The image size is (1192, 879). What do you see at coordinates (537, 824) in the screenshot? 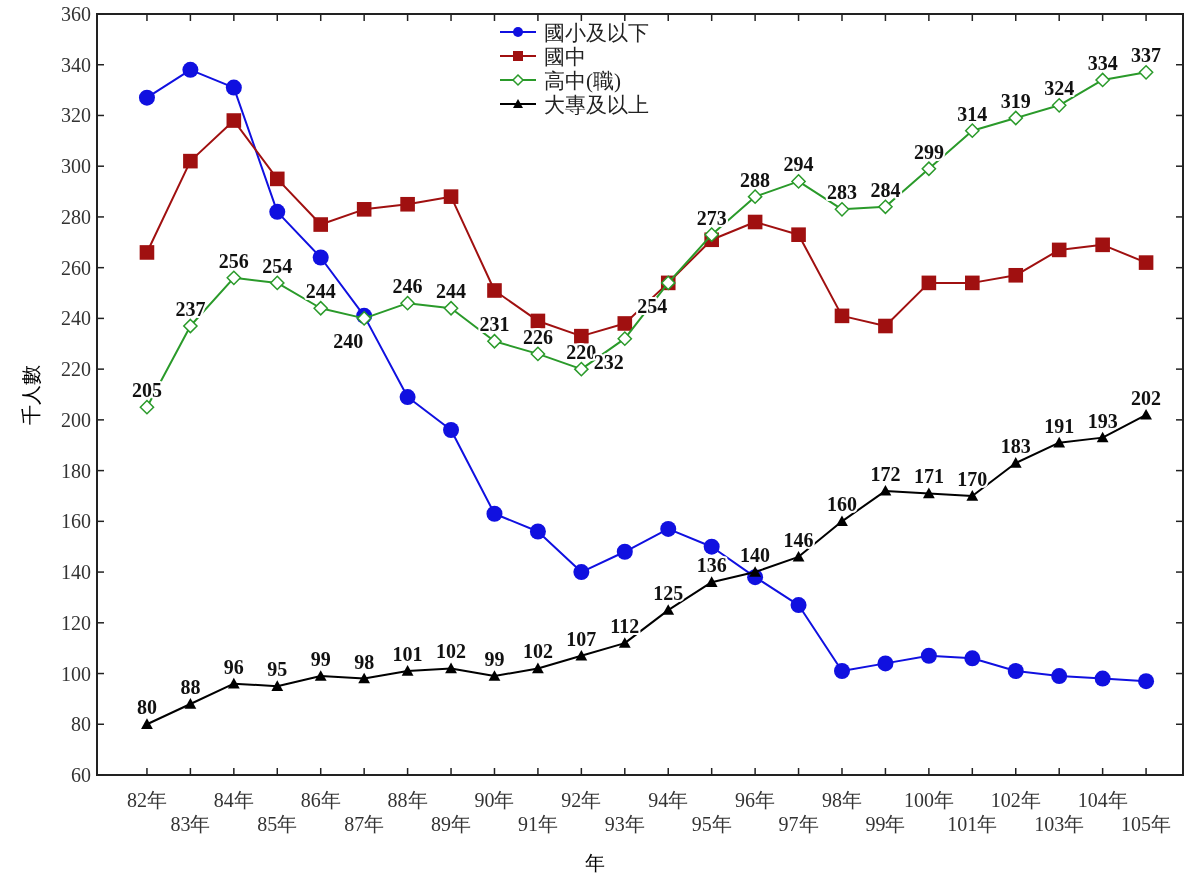
I see `x-tick-label: 91年` at bounding box center [537, 824].